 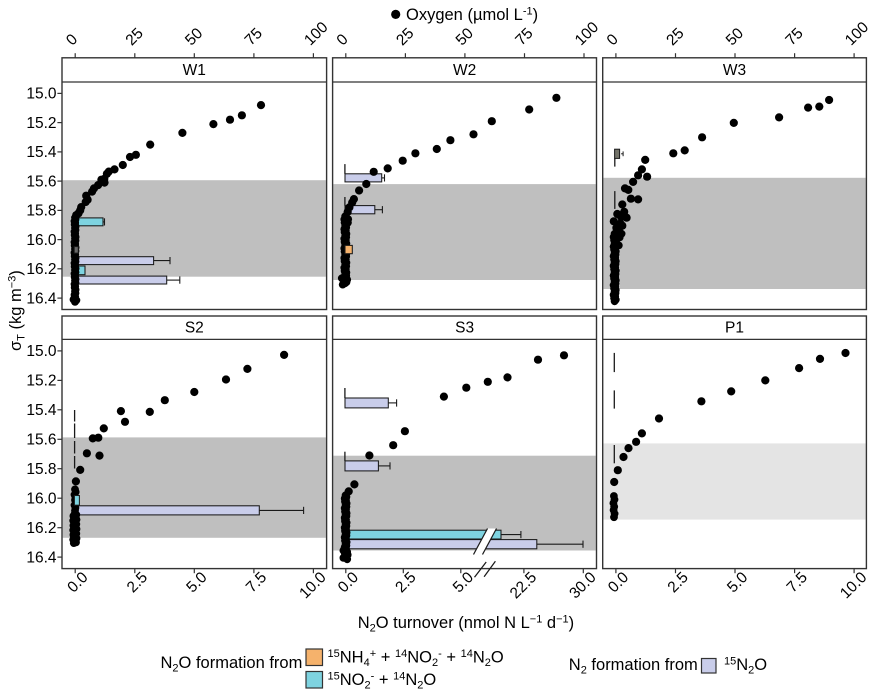 What do you see at coordinates (472, 15) in the screenshot?
I see `svg-text: Oxygen (µmol L-1)` at bounding box center [472, 15].